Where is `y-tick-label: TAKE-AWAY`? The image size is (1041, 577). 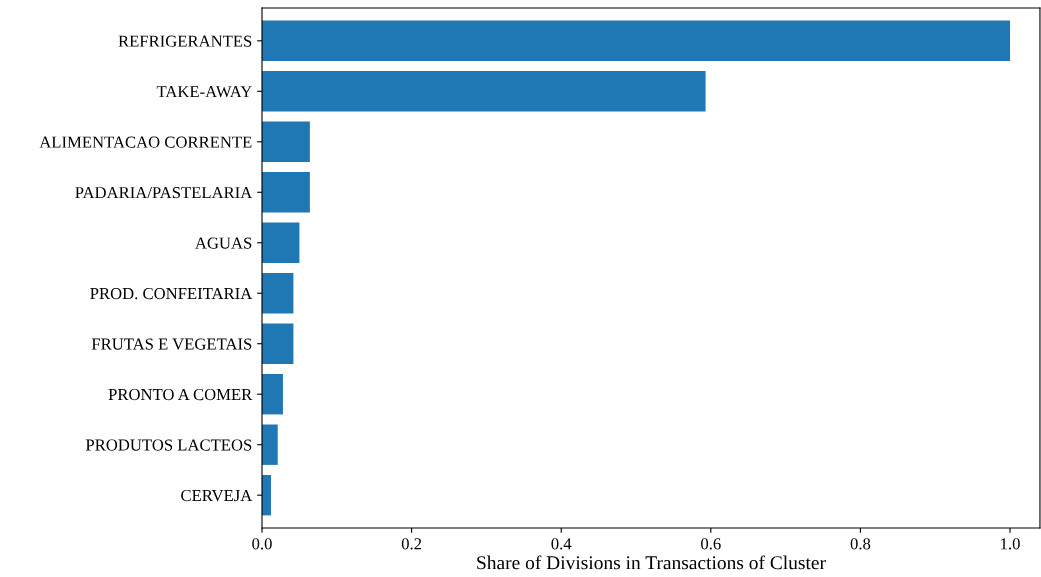
y-tick-label: TAKE-AWAY is located at coordinates (204, 92).